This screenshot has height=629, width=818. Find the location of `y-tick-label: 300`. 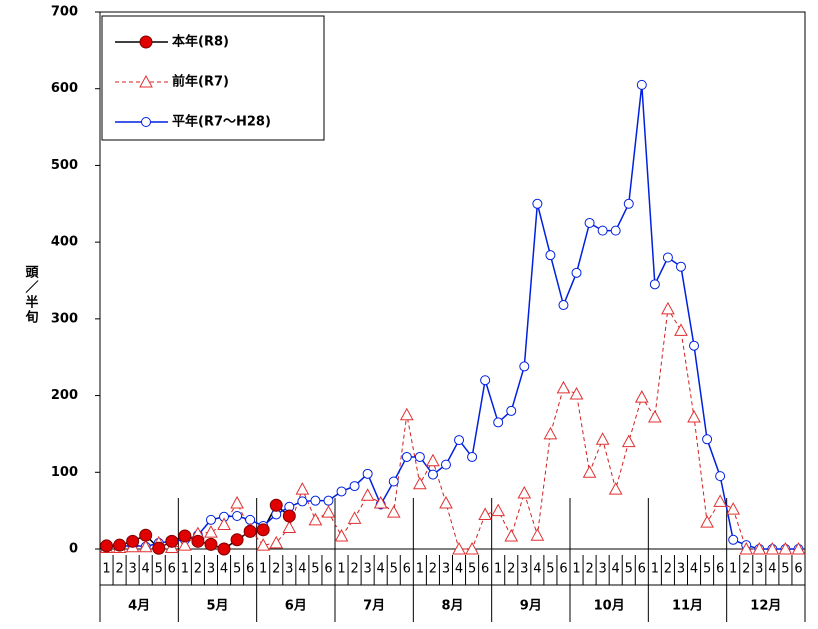

y-tick-label: 300 is located at coordinates (64, 318).